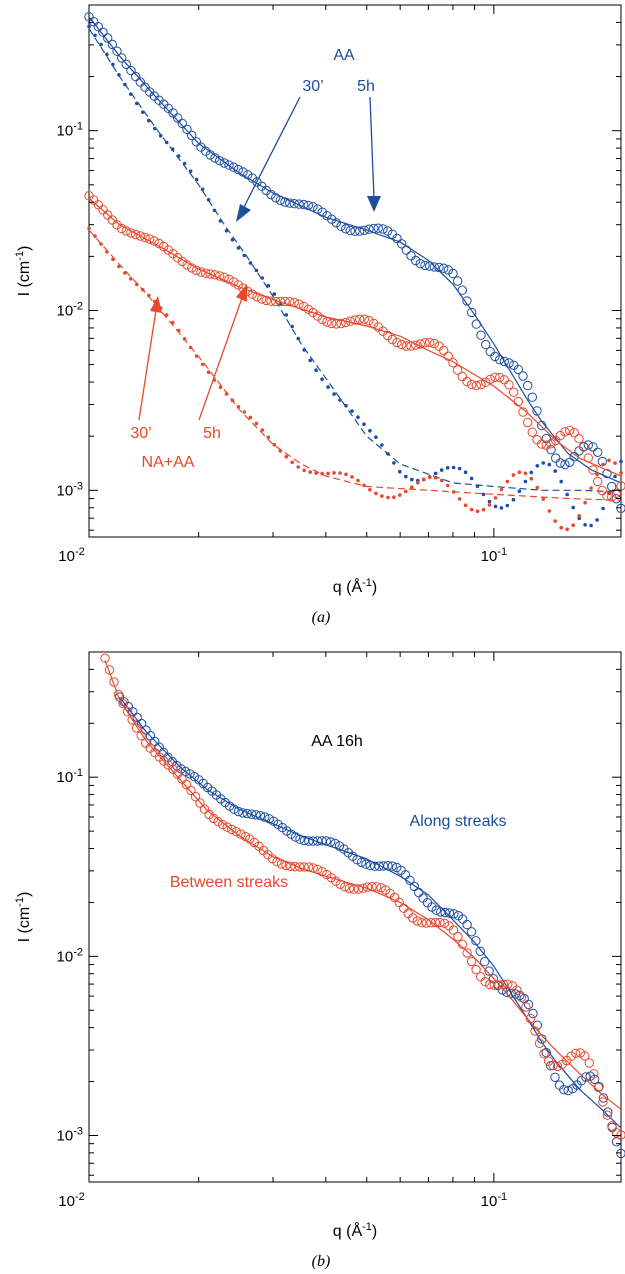 The width and height of the screenshot is (625, 1274). Describe the element at coordinates (70, 776) in the screenshot. I see `y-tick-label: 10⁻¹` at that location.